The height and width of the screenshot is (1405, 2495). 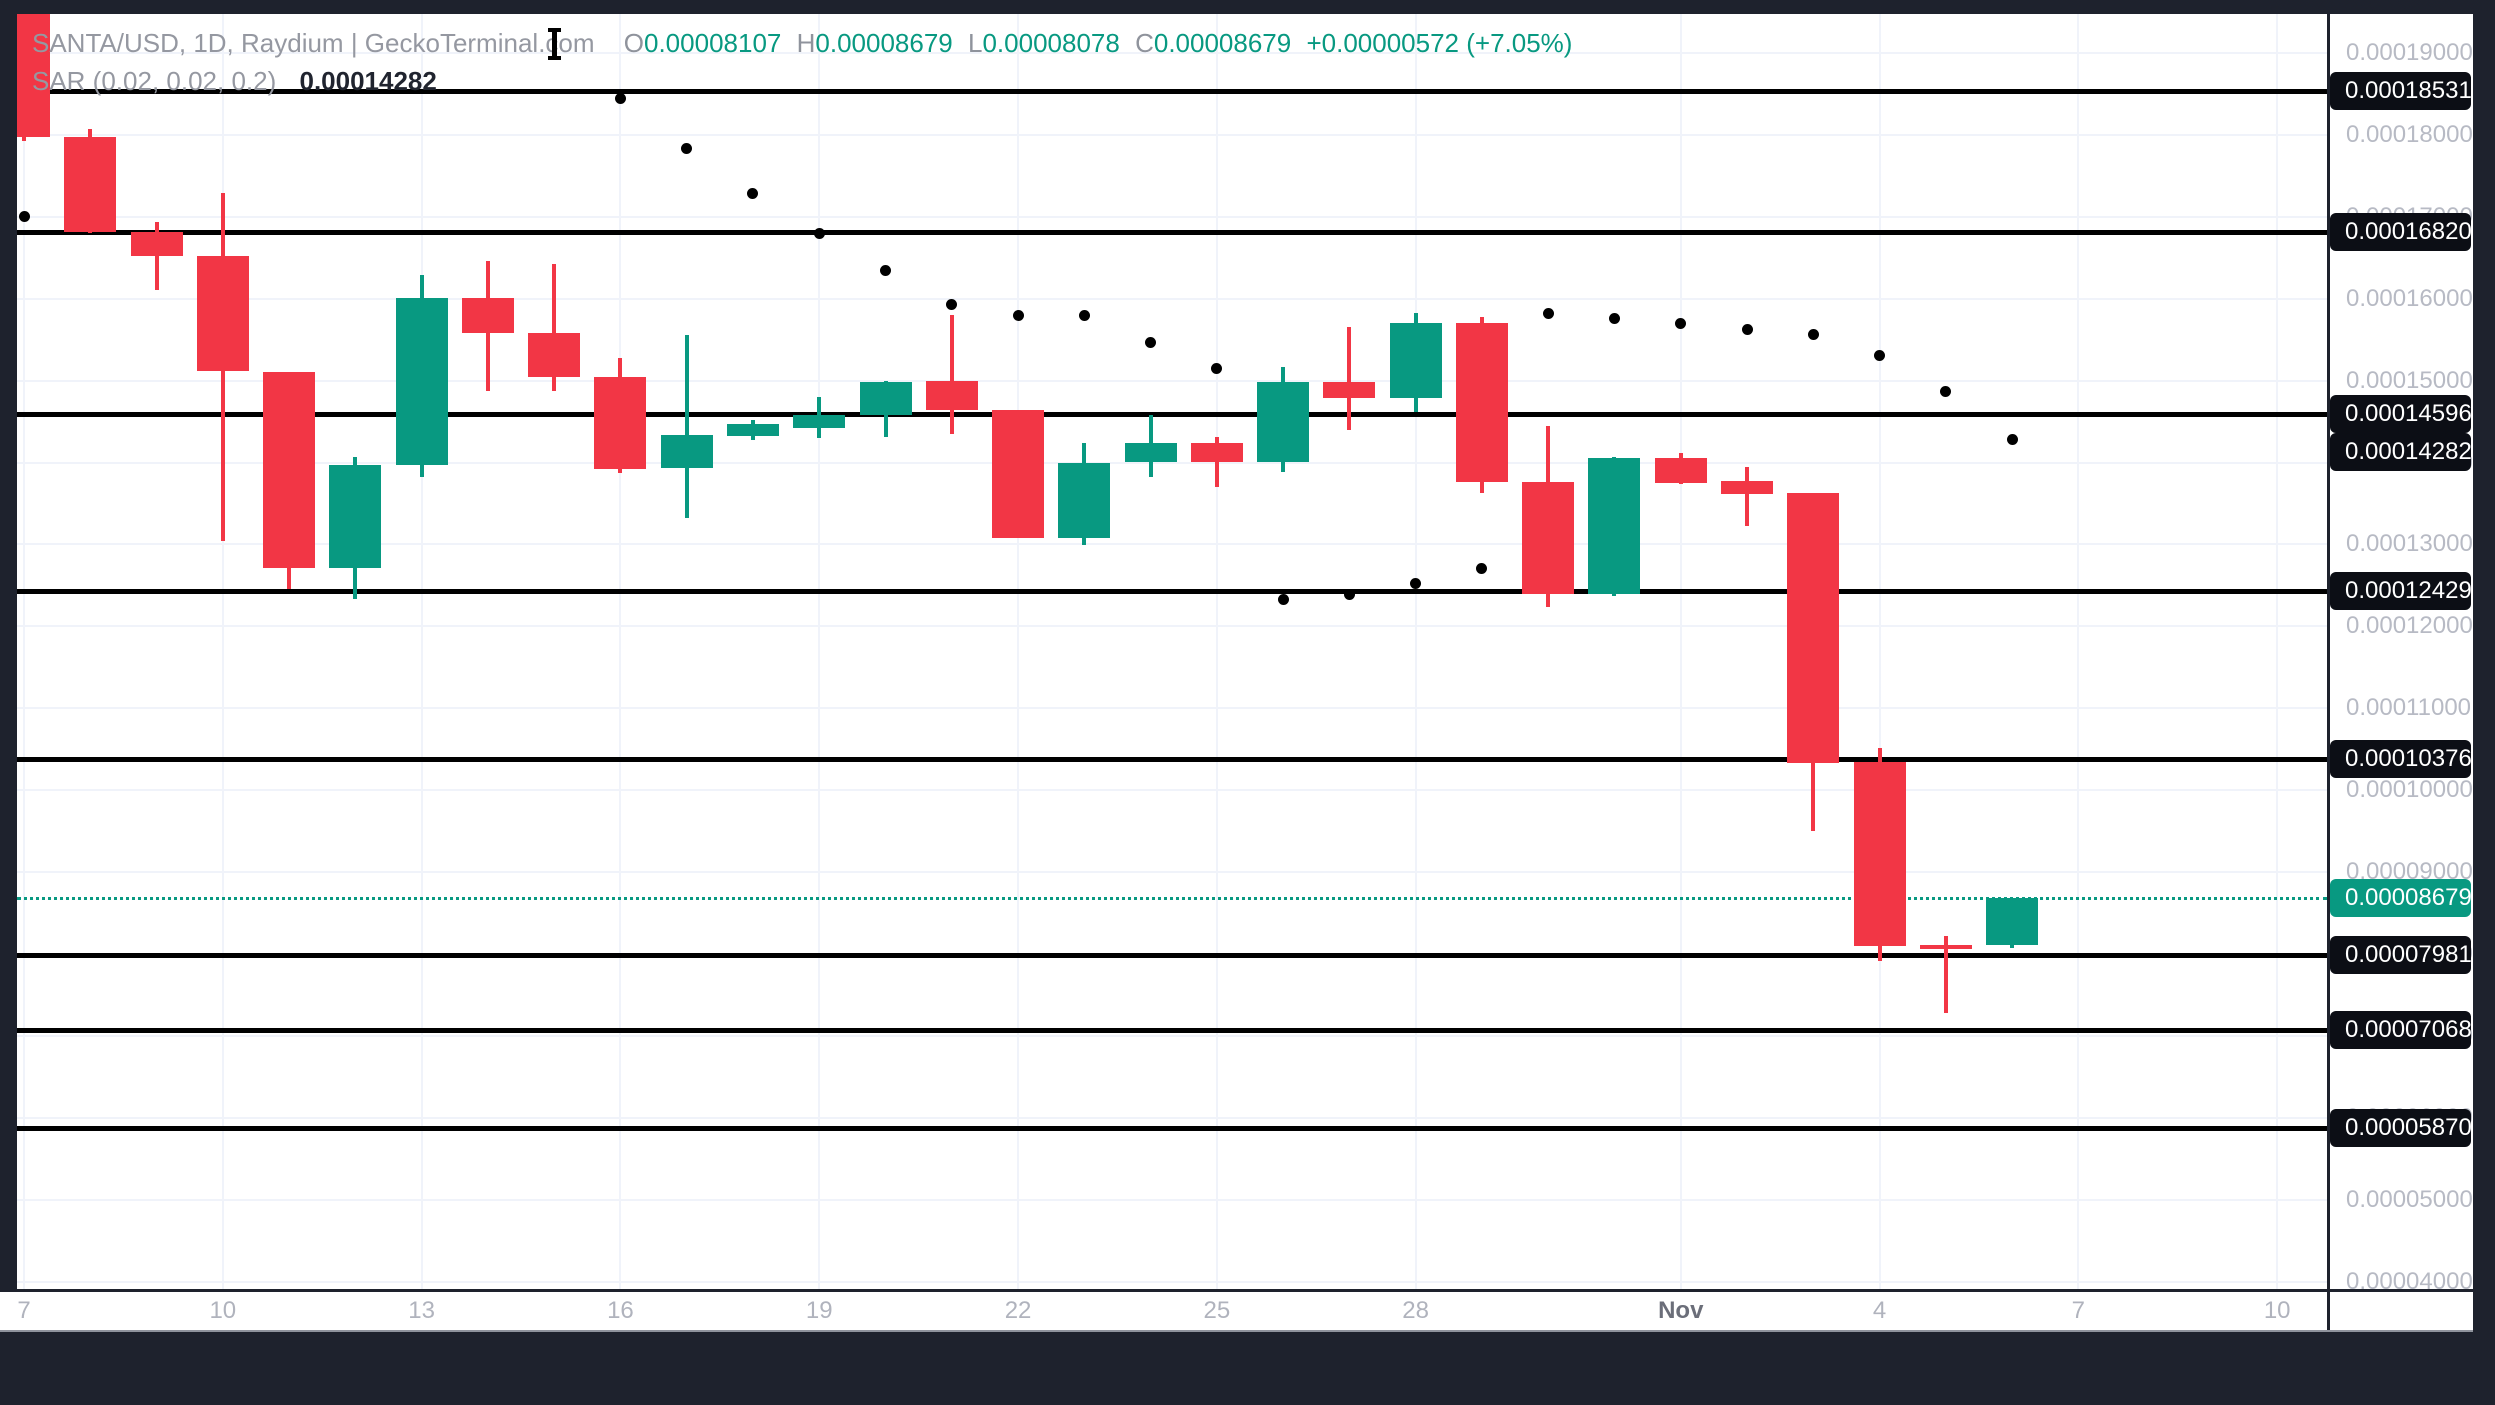 I want to click on pane-separator, so click(x=2328, y=672).